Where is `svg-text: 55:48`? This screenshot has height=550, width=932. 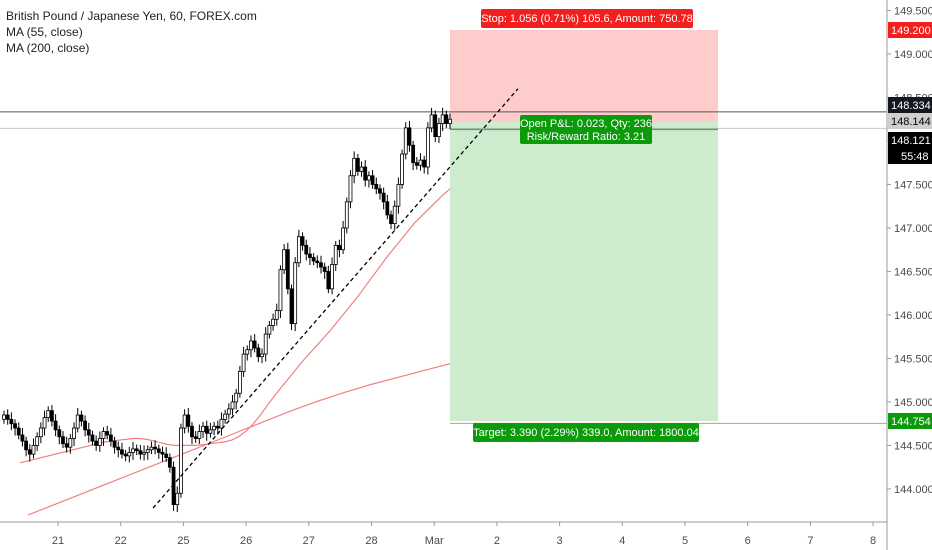 svg-text: 55:48 is located at coordinates (915, 157).